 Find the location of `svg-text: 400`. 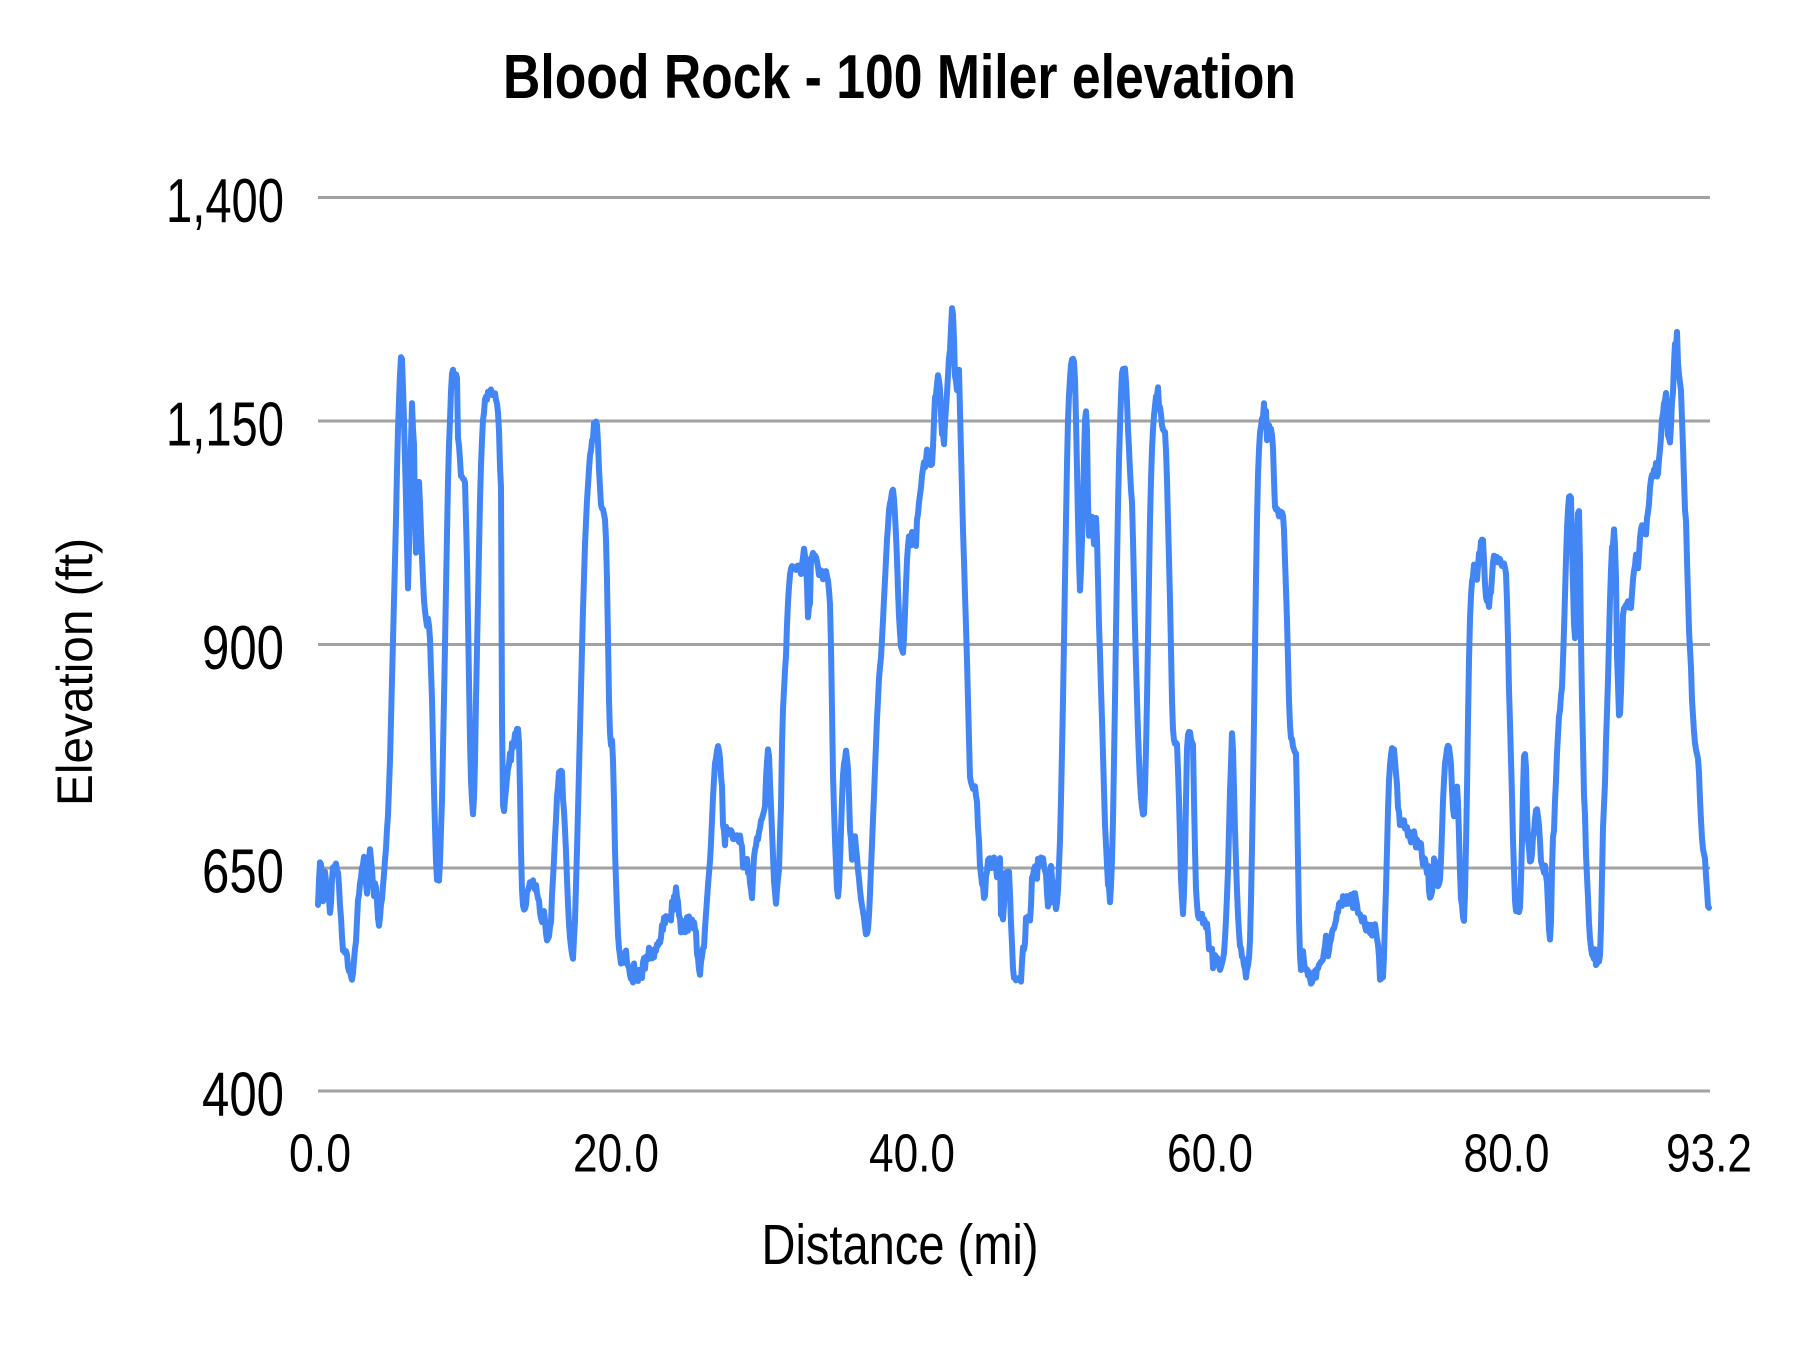

svg-text: 400 is located at coordinates (243, 1095).